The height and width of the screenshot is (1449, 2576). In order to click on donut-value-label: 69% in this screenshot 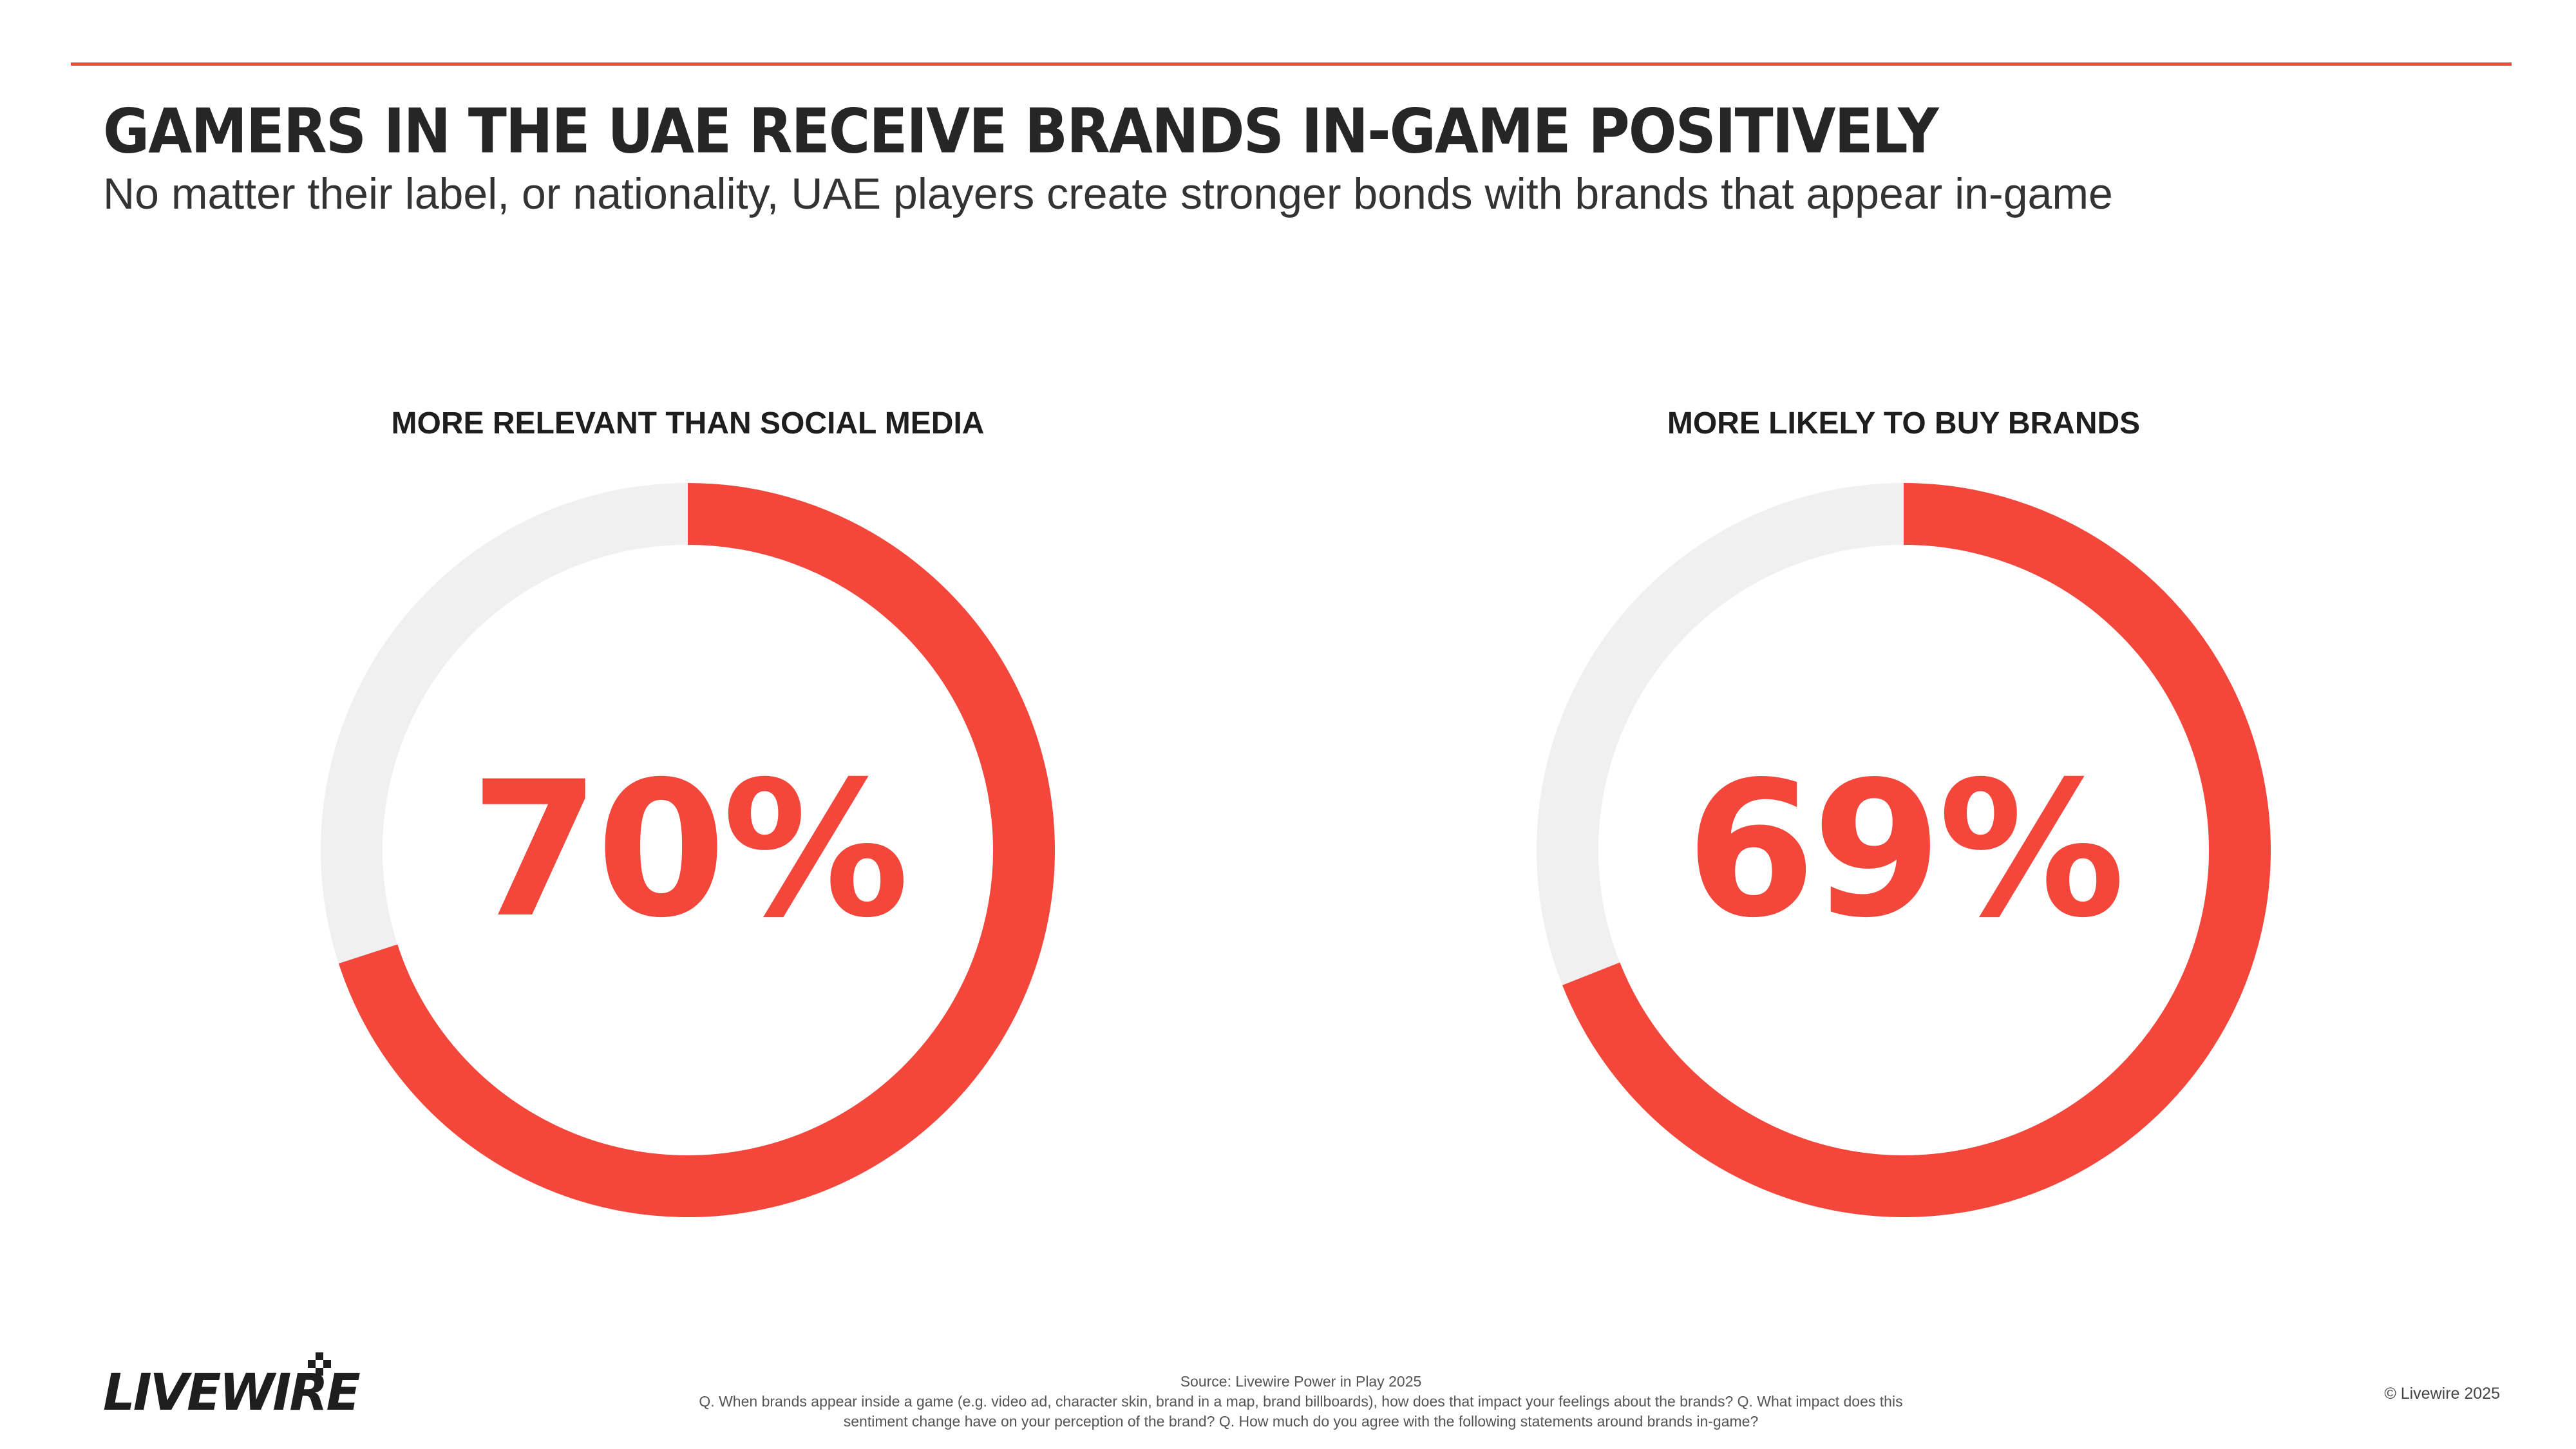, I will do `click(1905, 850)`.